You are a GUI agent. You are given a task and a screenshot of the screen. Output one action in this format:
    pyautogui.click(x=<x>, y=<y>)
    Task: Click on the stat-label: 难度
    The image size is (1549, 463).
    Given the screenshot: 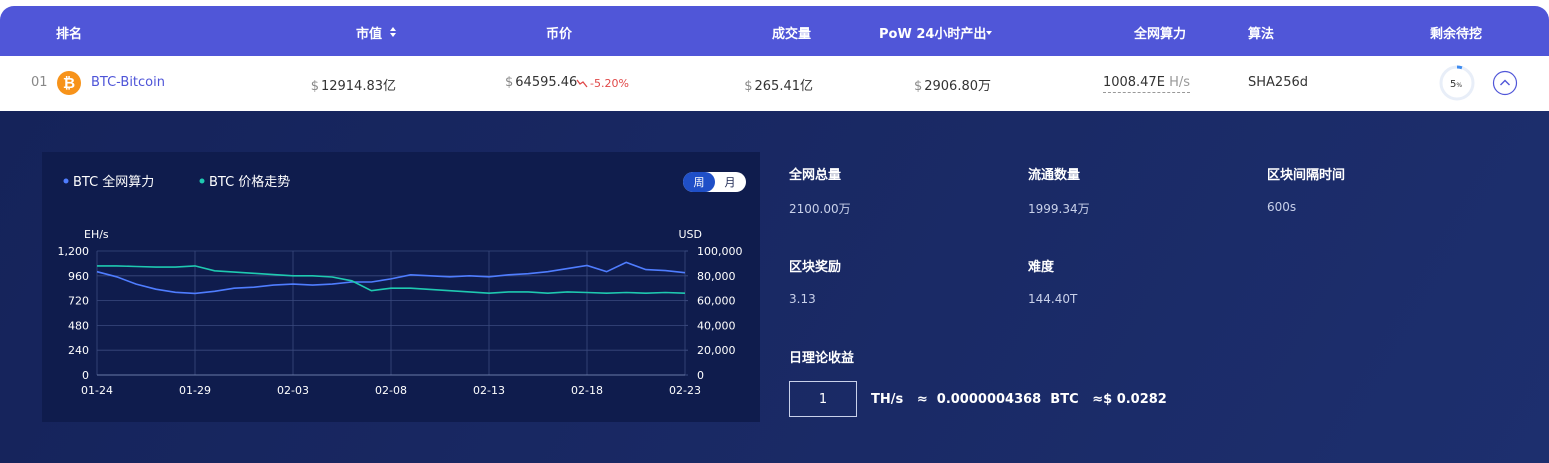 What is the action you would take?
    pyautogui.click(x=1041, y=267)
    